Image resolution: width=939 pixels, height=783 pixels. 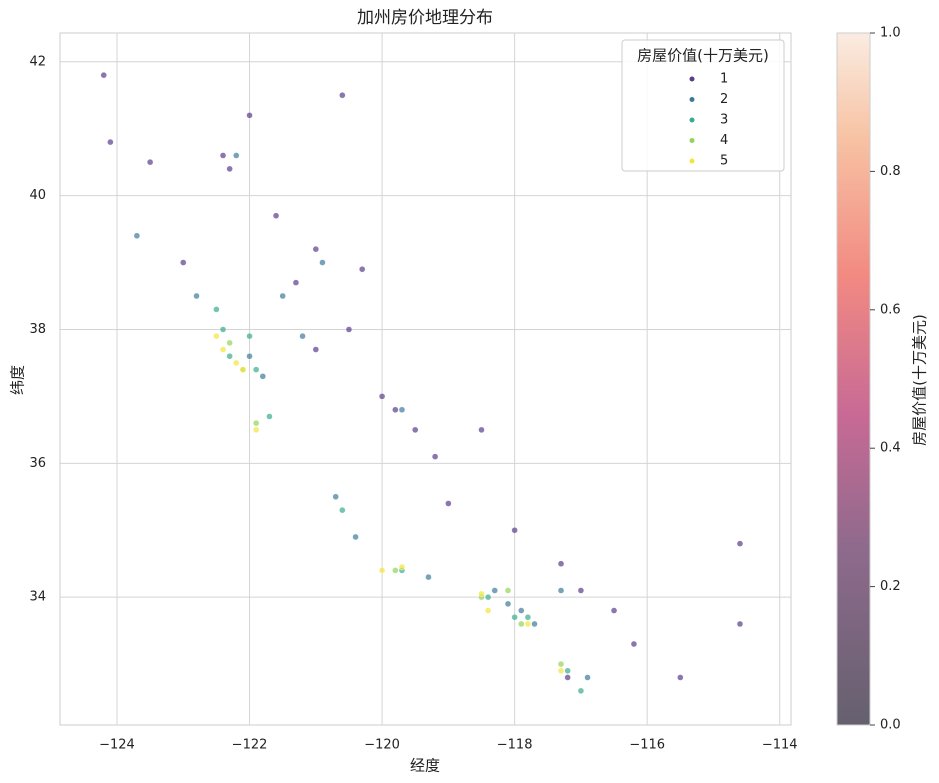 What do you see at coordinates (890, 171) in the screenshot?
I see `colorbar-tick-label: 0.8` at bounding box center [890, 171].